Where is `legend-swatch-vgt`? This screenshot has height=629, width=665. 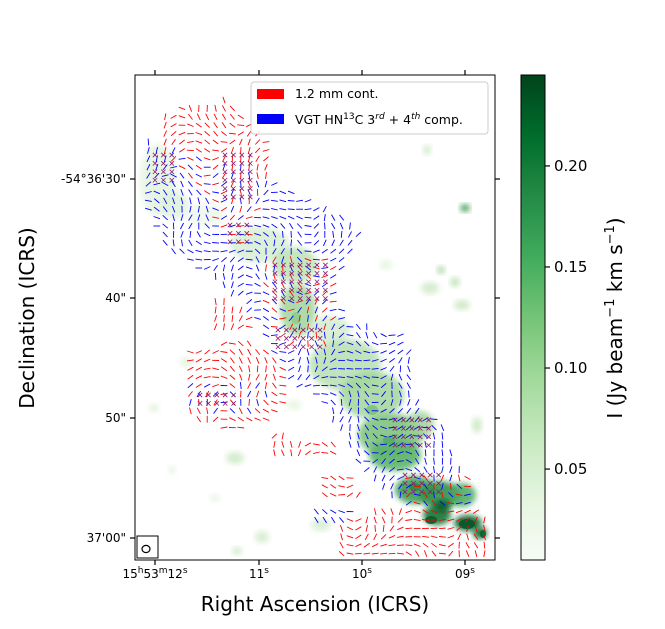 legend-swatch-vgt is located at coordinates (270, 119).